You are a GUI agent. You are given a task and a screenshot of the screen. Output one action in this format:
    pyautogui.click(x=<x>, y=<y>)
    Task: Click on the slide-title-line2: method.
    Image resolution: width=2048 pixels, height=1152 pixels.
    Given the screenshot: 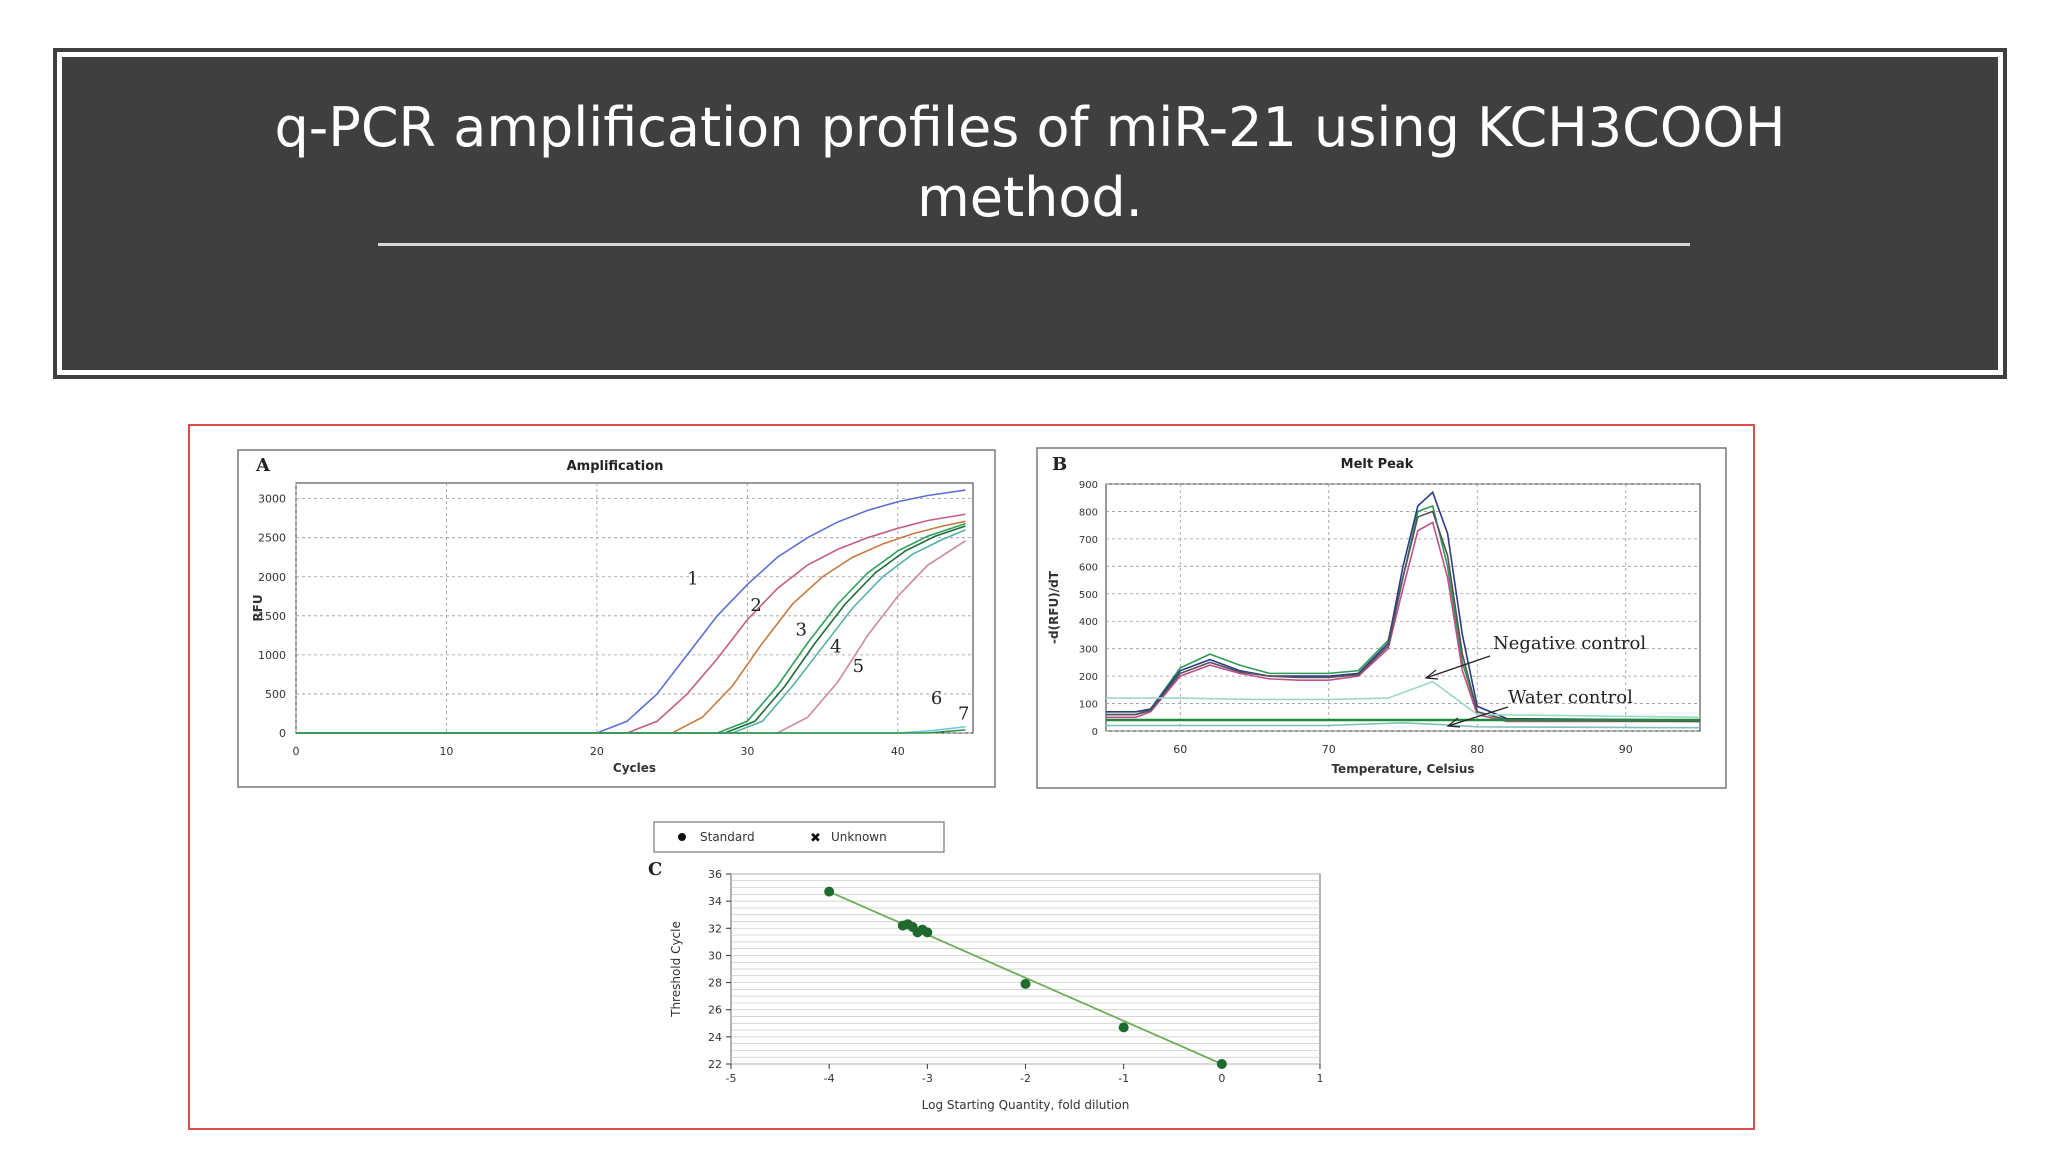 What is the action you would take?
    pyautogui.click(x=1030, y=197)
    